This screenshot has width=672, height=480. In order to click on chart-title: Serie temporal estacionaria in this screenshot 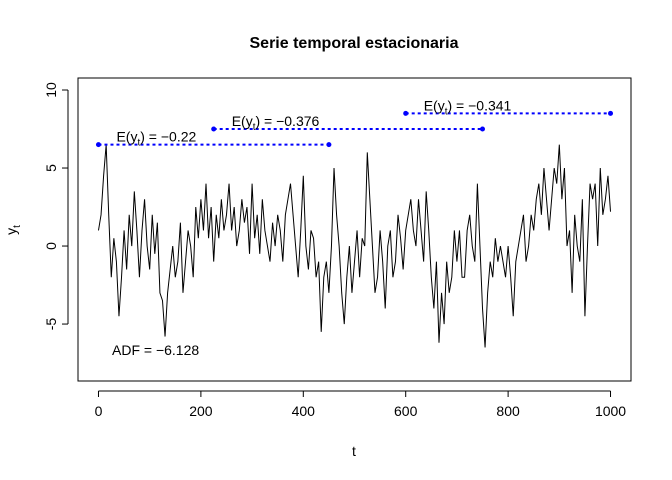, I will do `click(354, 43)`.